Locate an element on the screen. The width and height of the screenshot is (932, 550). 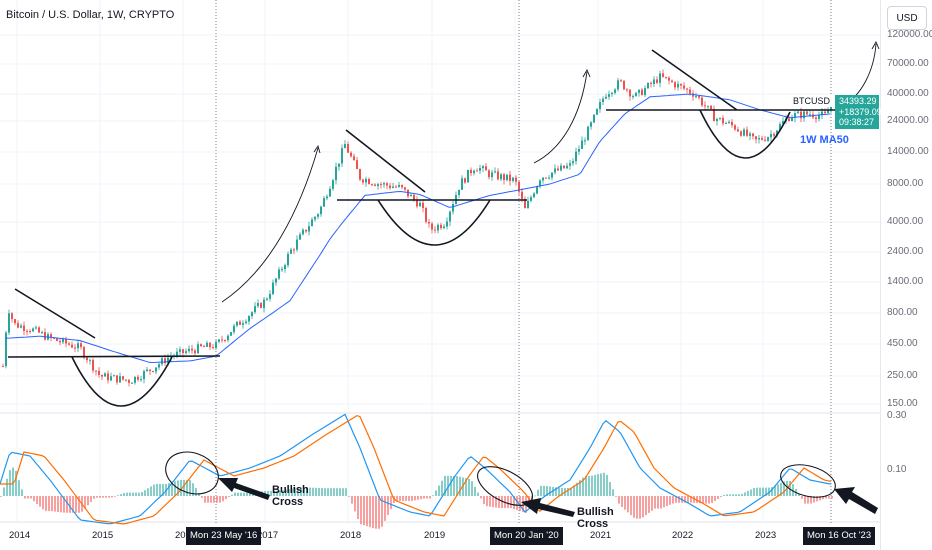
price-tick-label: 450.00 is located at coordinates (902, 343).